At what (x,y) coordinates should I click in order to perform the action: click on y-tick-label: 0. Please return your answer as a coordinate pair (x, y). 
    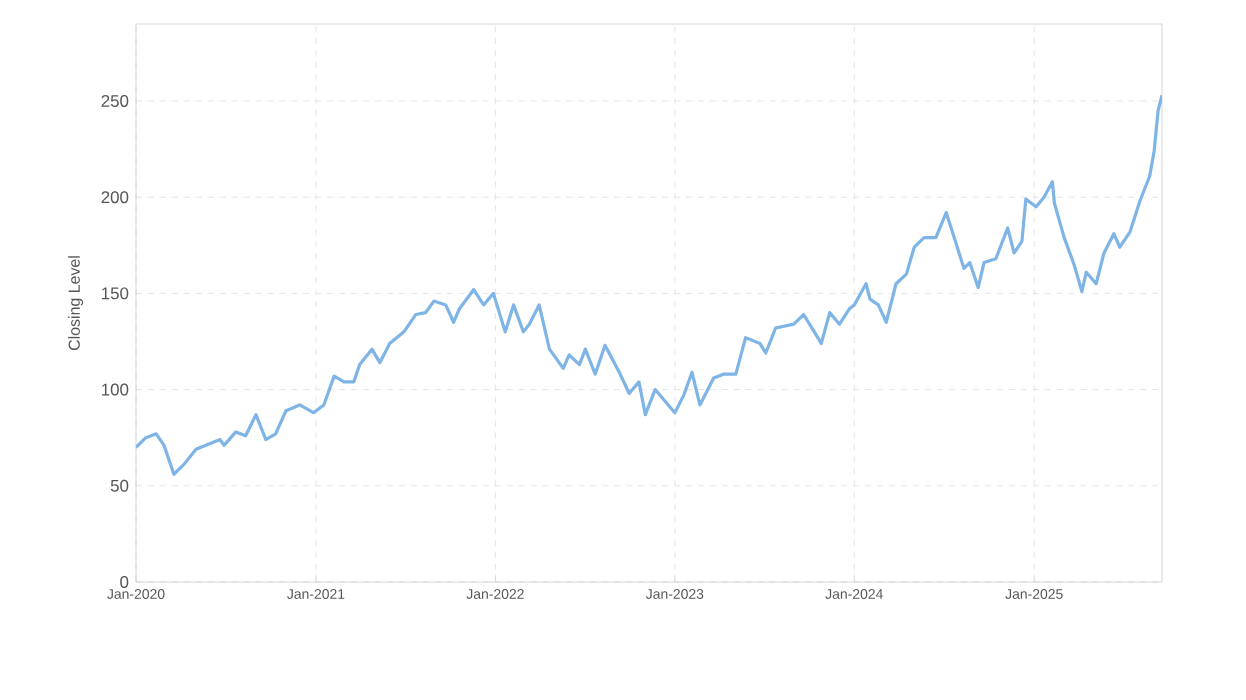
    Looking at the image, I should click on (124, 582).